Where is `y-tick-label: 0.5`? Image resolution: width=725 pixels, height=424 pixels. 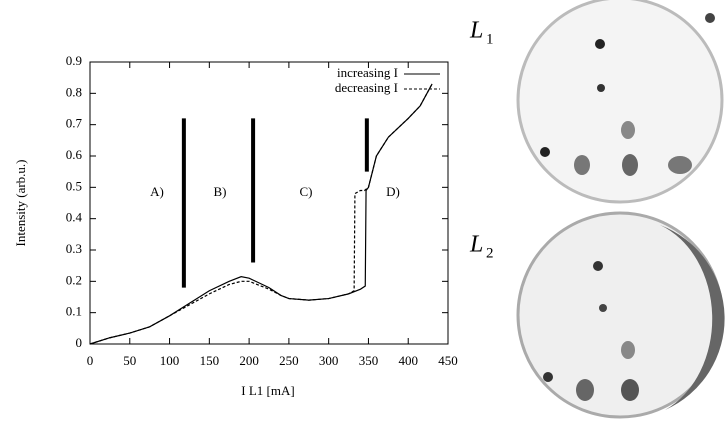
y-tick-label: 0.5 is located at coordinates (74, 185).